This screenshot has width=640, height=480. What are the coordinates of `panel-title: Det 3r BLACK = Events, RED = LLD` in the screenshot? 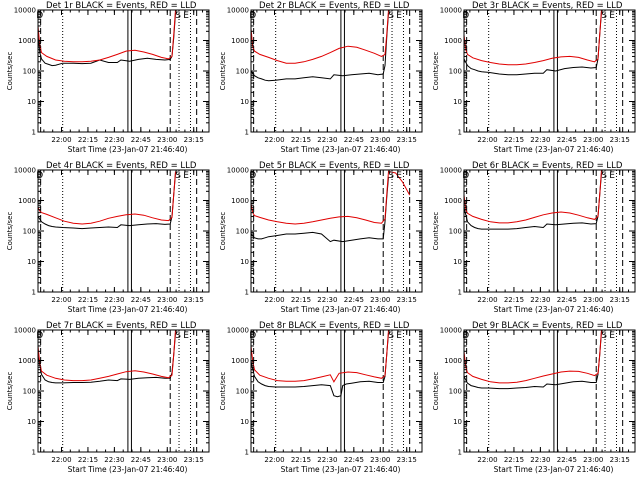 It's located at (547, 6).